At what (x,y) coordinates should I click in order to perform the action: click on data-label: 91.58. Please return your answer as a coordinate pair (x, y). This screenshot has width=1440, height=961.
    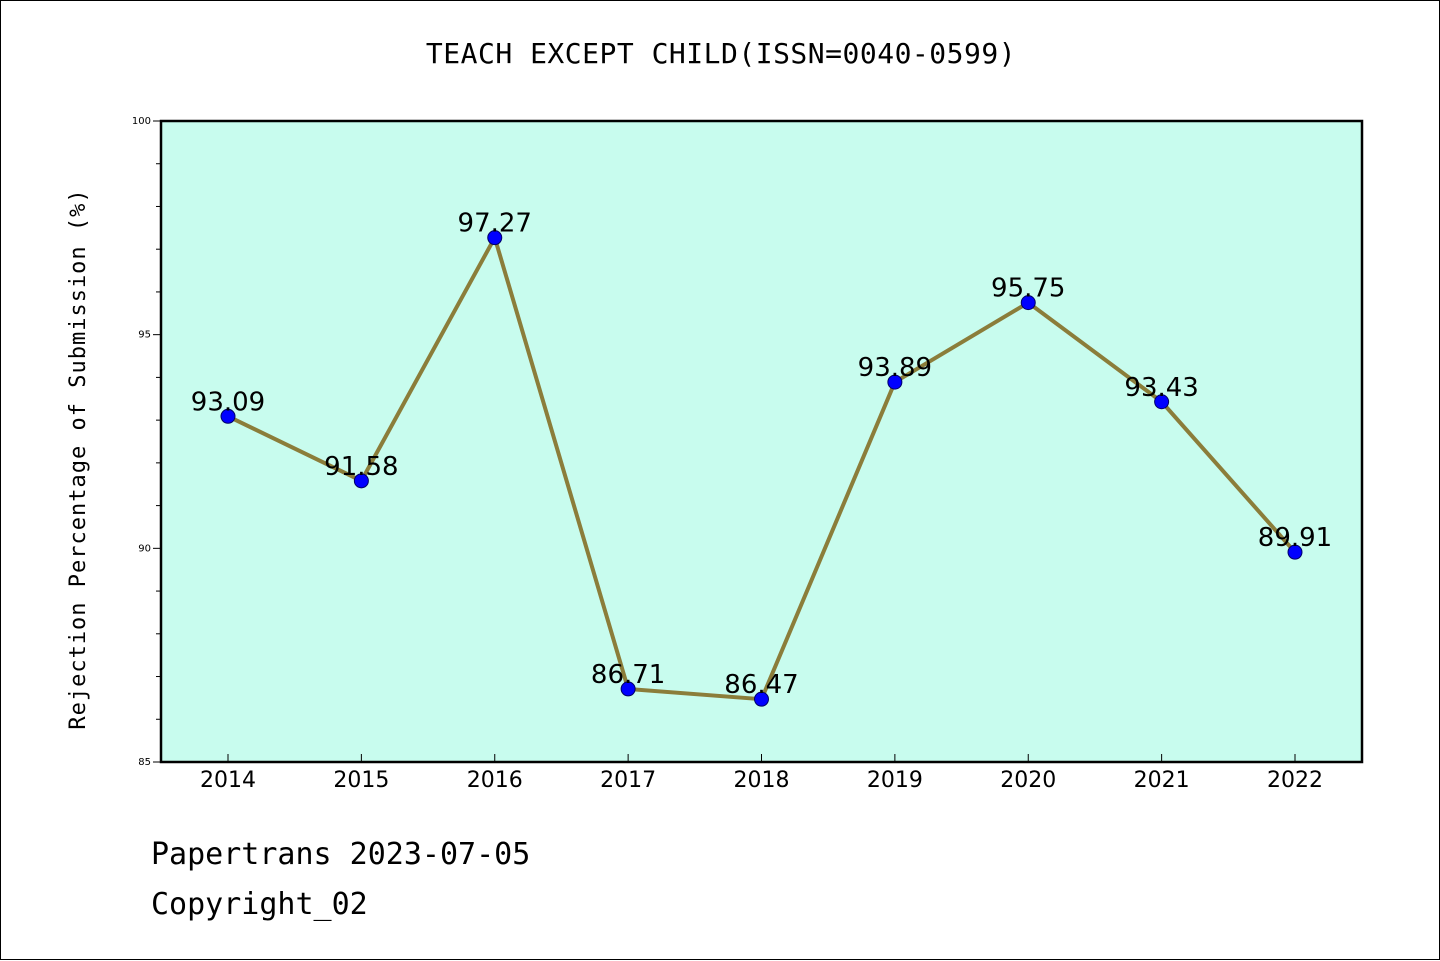
    Looking at the image, I should click on (361, 467).